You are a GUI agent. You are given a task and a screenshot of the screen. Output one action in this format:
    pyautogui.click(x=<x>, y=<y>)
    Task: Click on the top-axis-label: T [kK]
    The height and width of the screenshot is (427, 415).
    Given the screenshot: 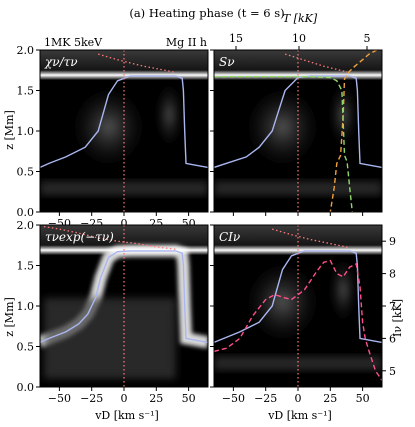 What is the action you would take?
    pyautogui.click(x=300, y=18)
    